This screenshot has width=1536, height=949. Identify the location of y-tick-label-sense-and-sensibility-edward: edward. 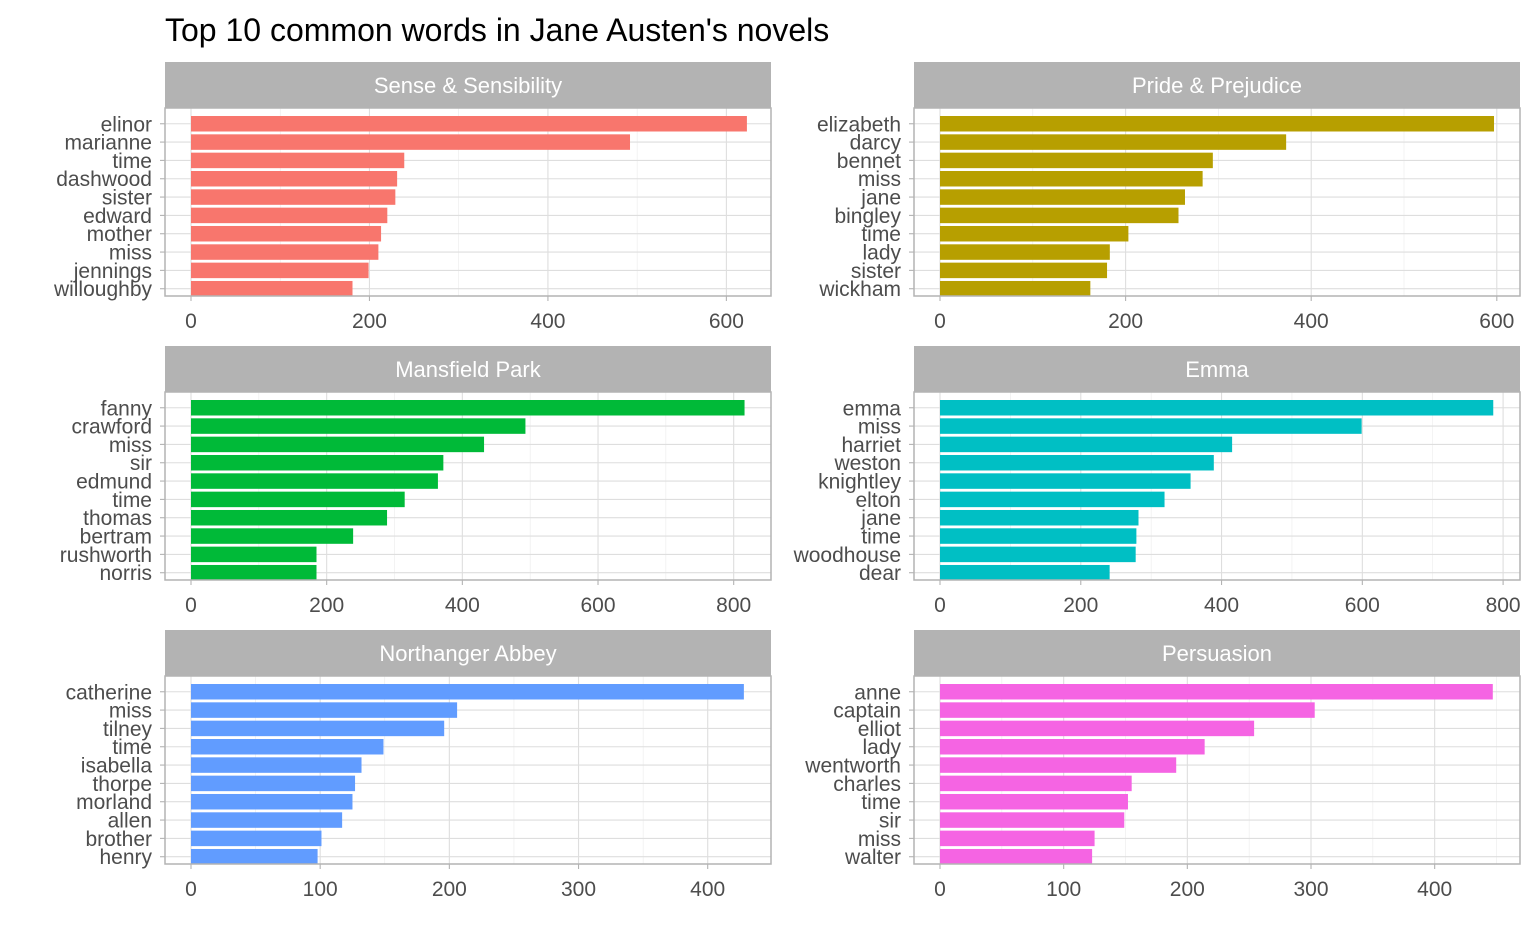
(117, 216).